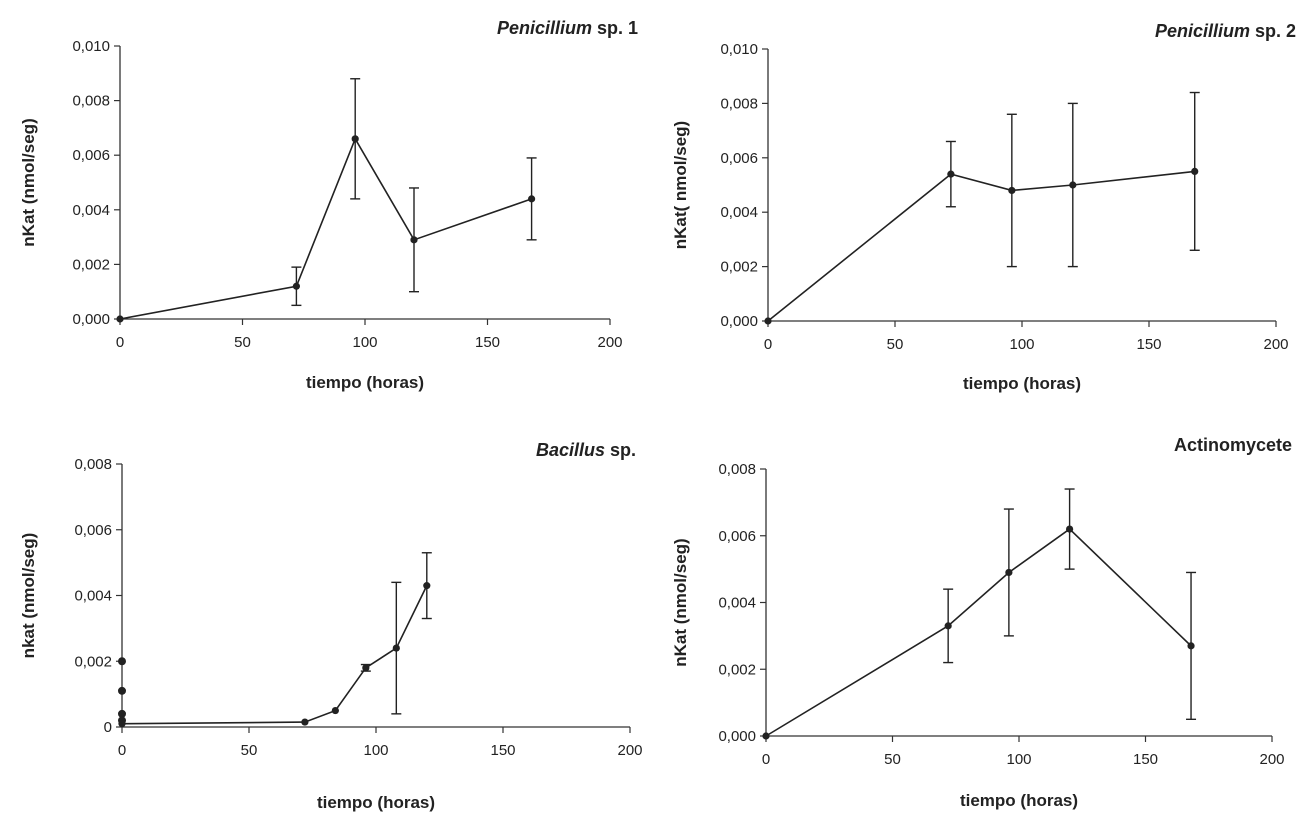  What do you see at coordinates (108, 727) in the screenshot?
I see `y-tick-label: 0` at bounding box center [108, 727].